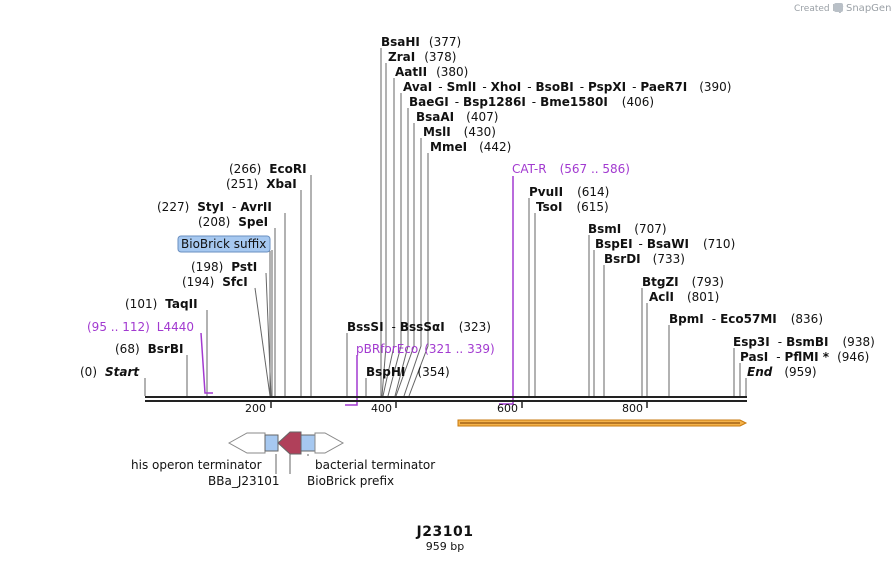 The height and width of the screenshot is (562, 892). Describe the element at coordinates (571, 169) in the screenshot. I see `primer-label: CAT-R (567 .. 586)` at that location.